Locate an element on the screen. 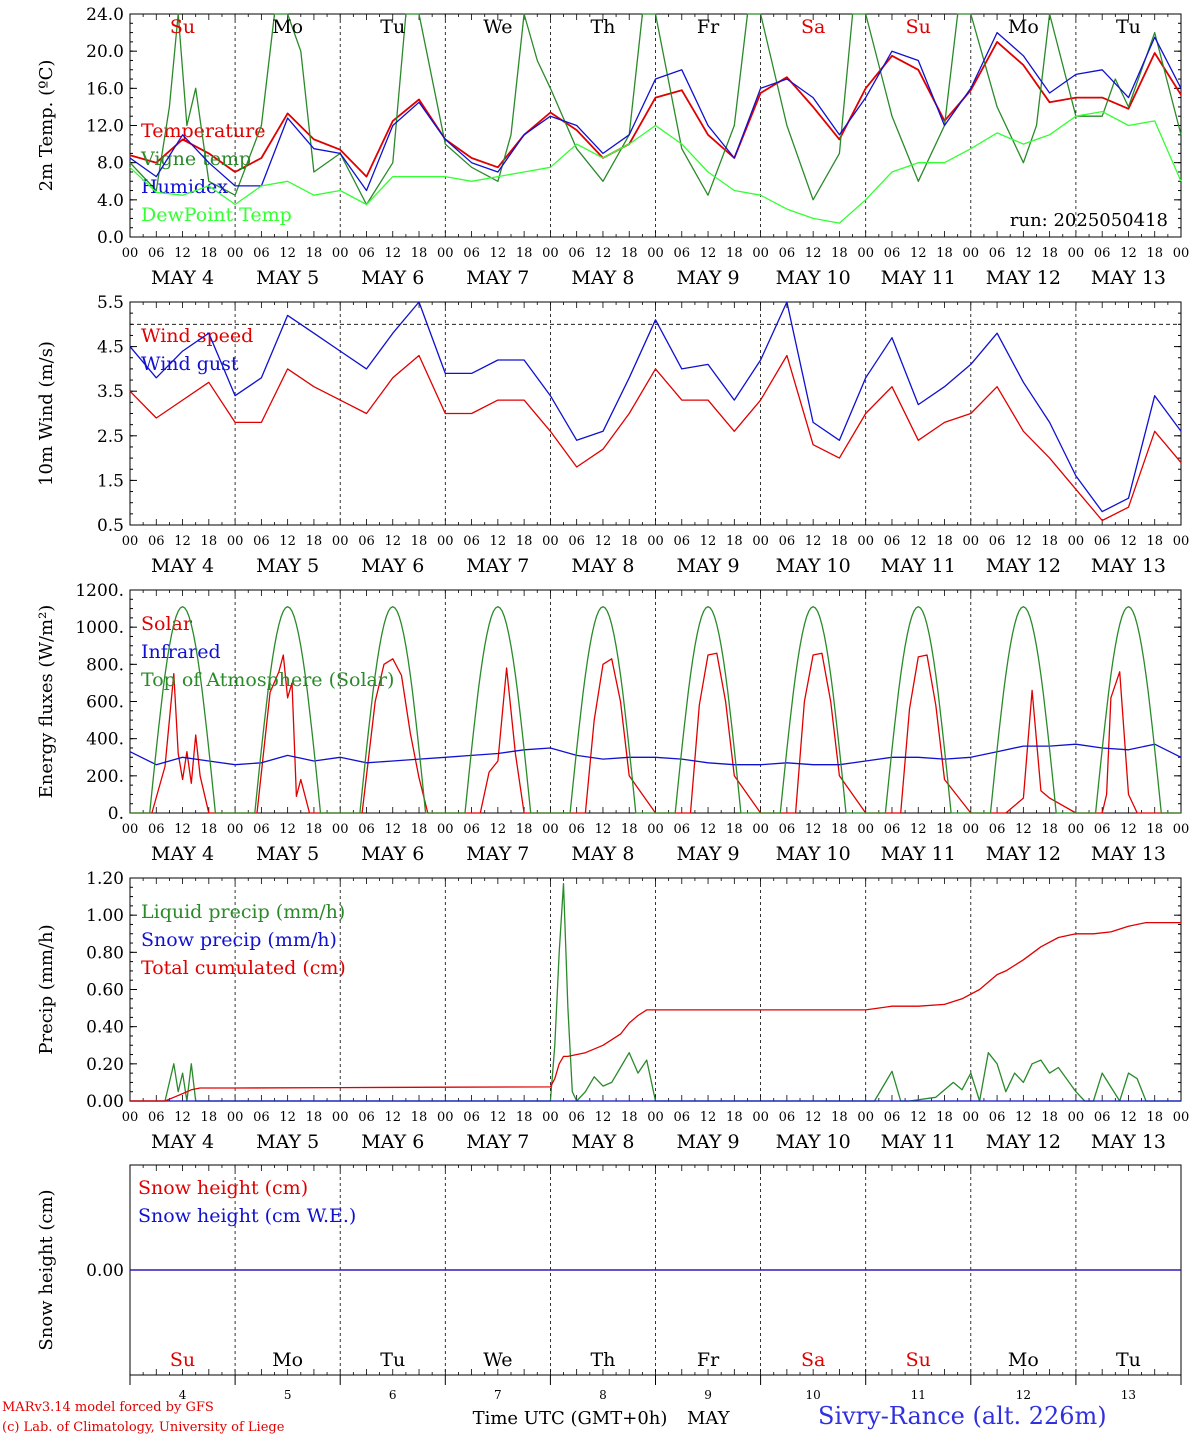 This screenshot has width=1194, height=1440. weekday-label-top: Fr is located at coordinates (708, 27).